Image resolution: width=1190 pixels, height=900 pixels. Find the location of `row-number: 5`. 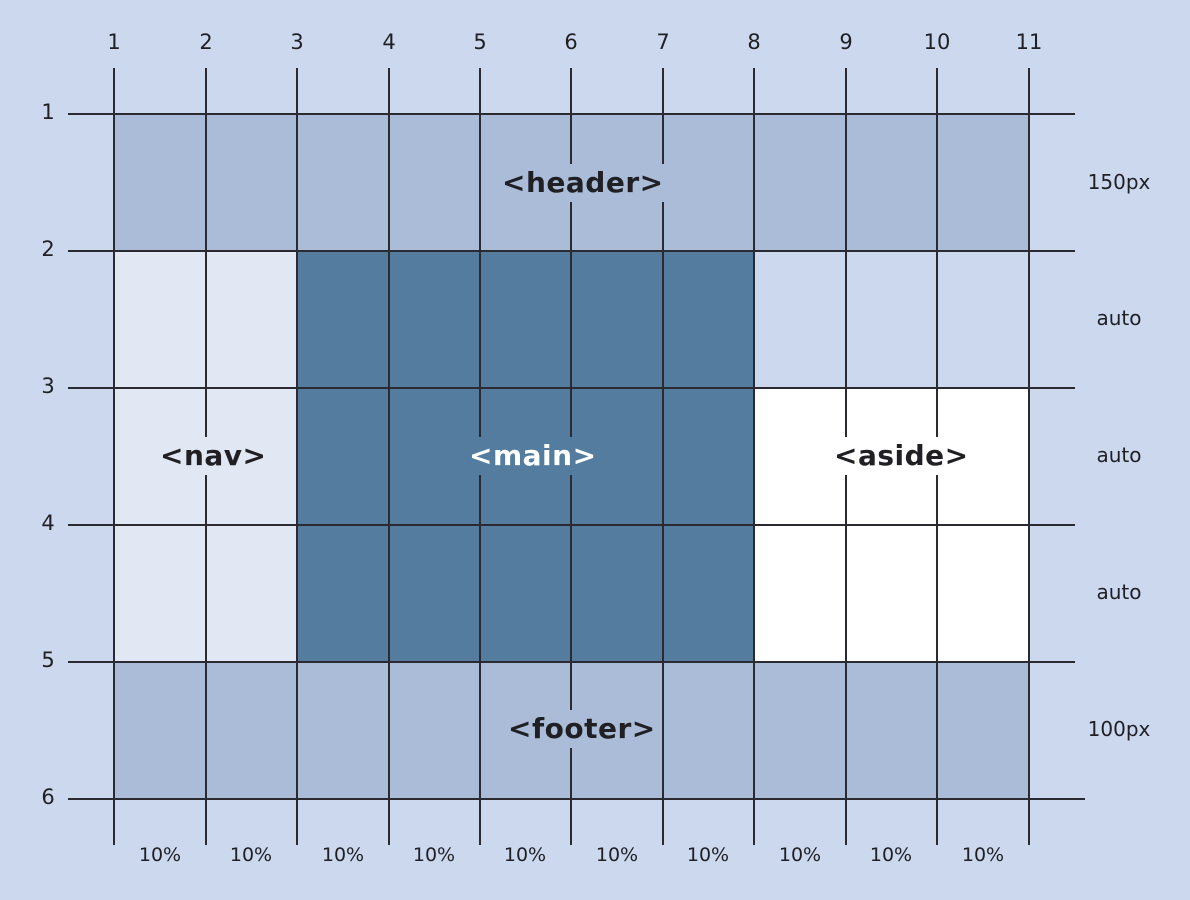

row-number: 5 is located at coordinates (48, 660).